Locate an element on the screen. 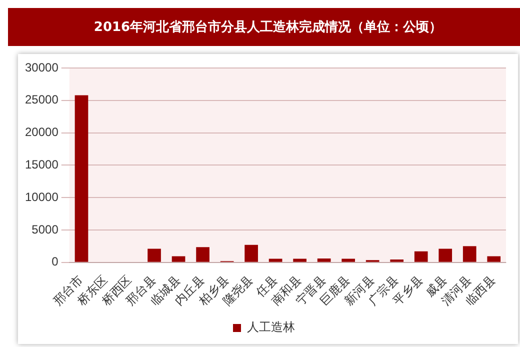  y-tick-label: 10000 is located at coordinates (41, 197).